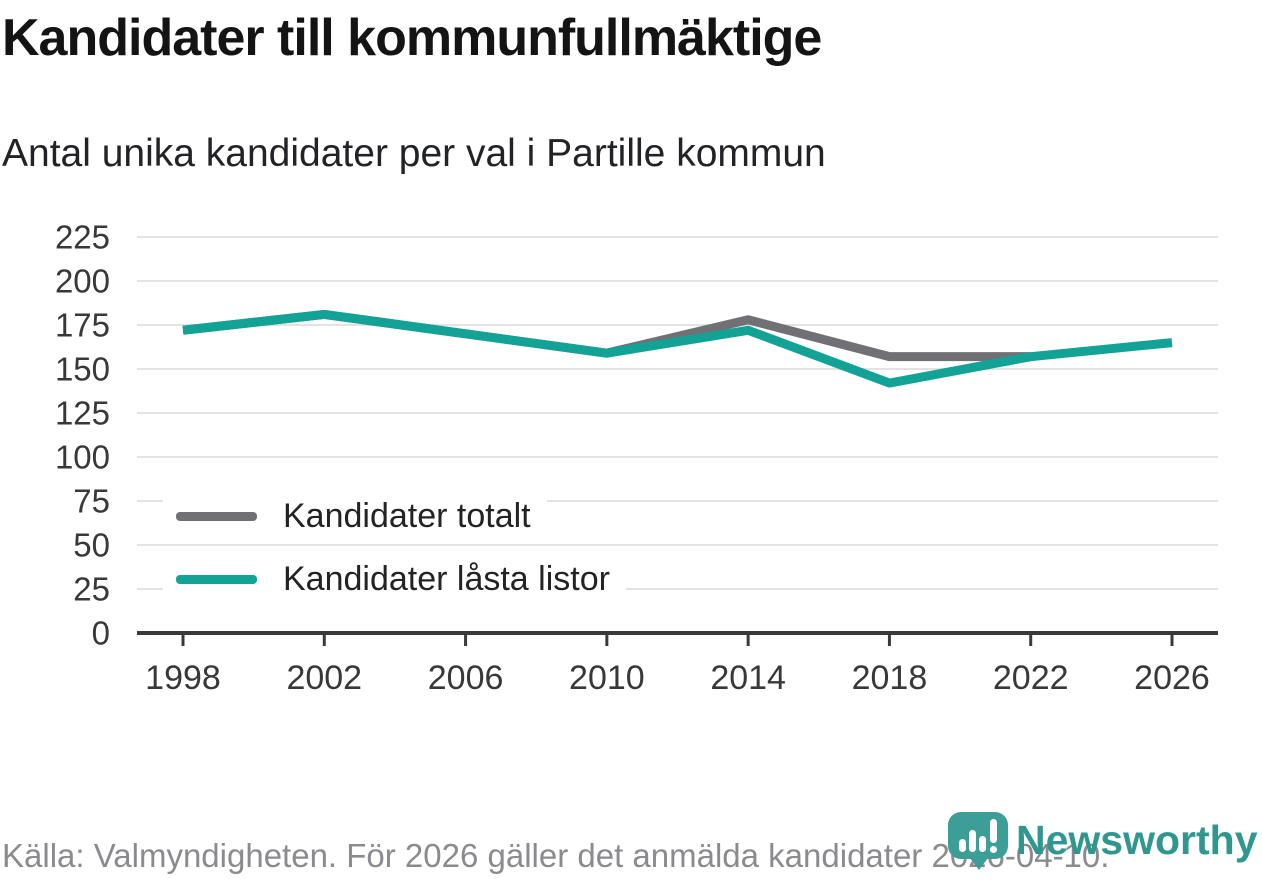  I want to click on y-tick-label: 225, so click(82, 237).